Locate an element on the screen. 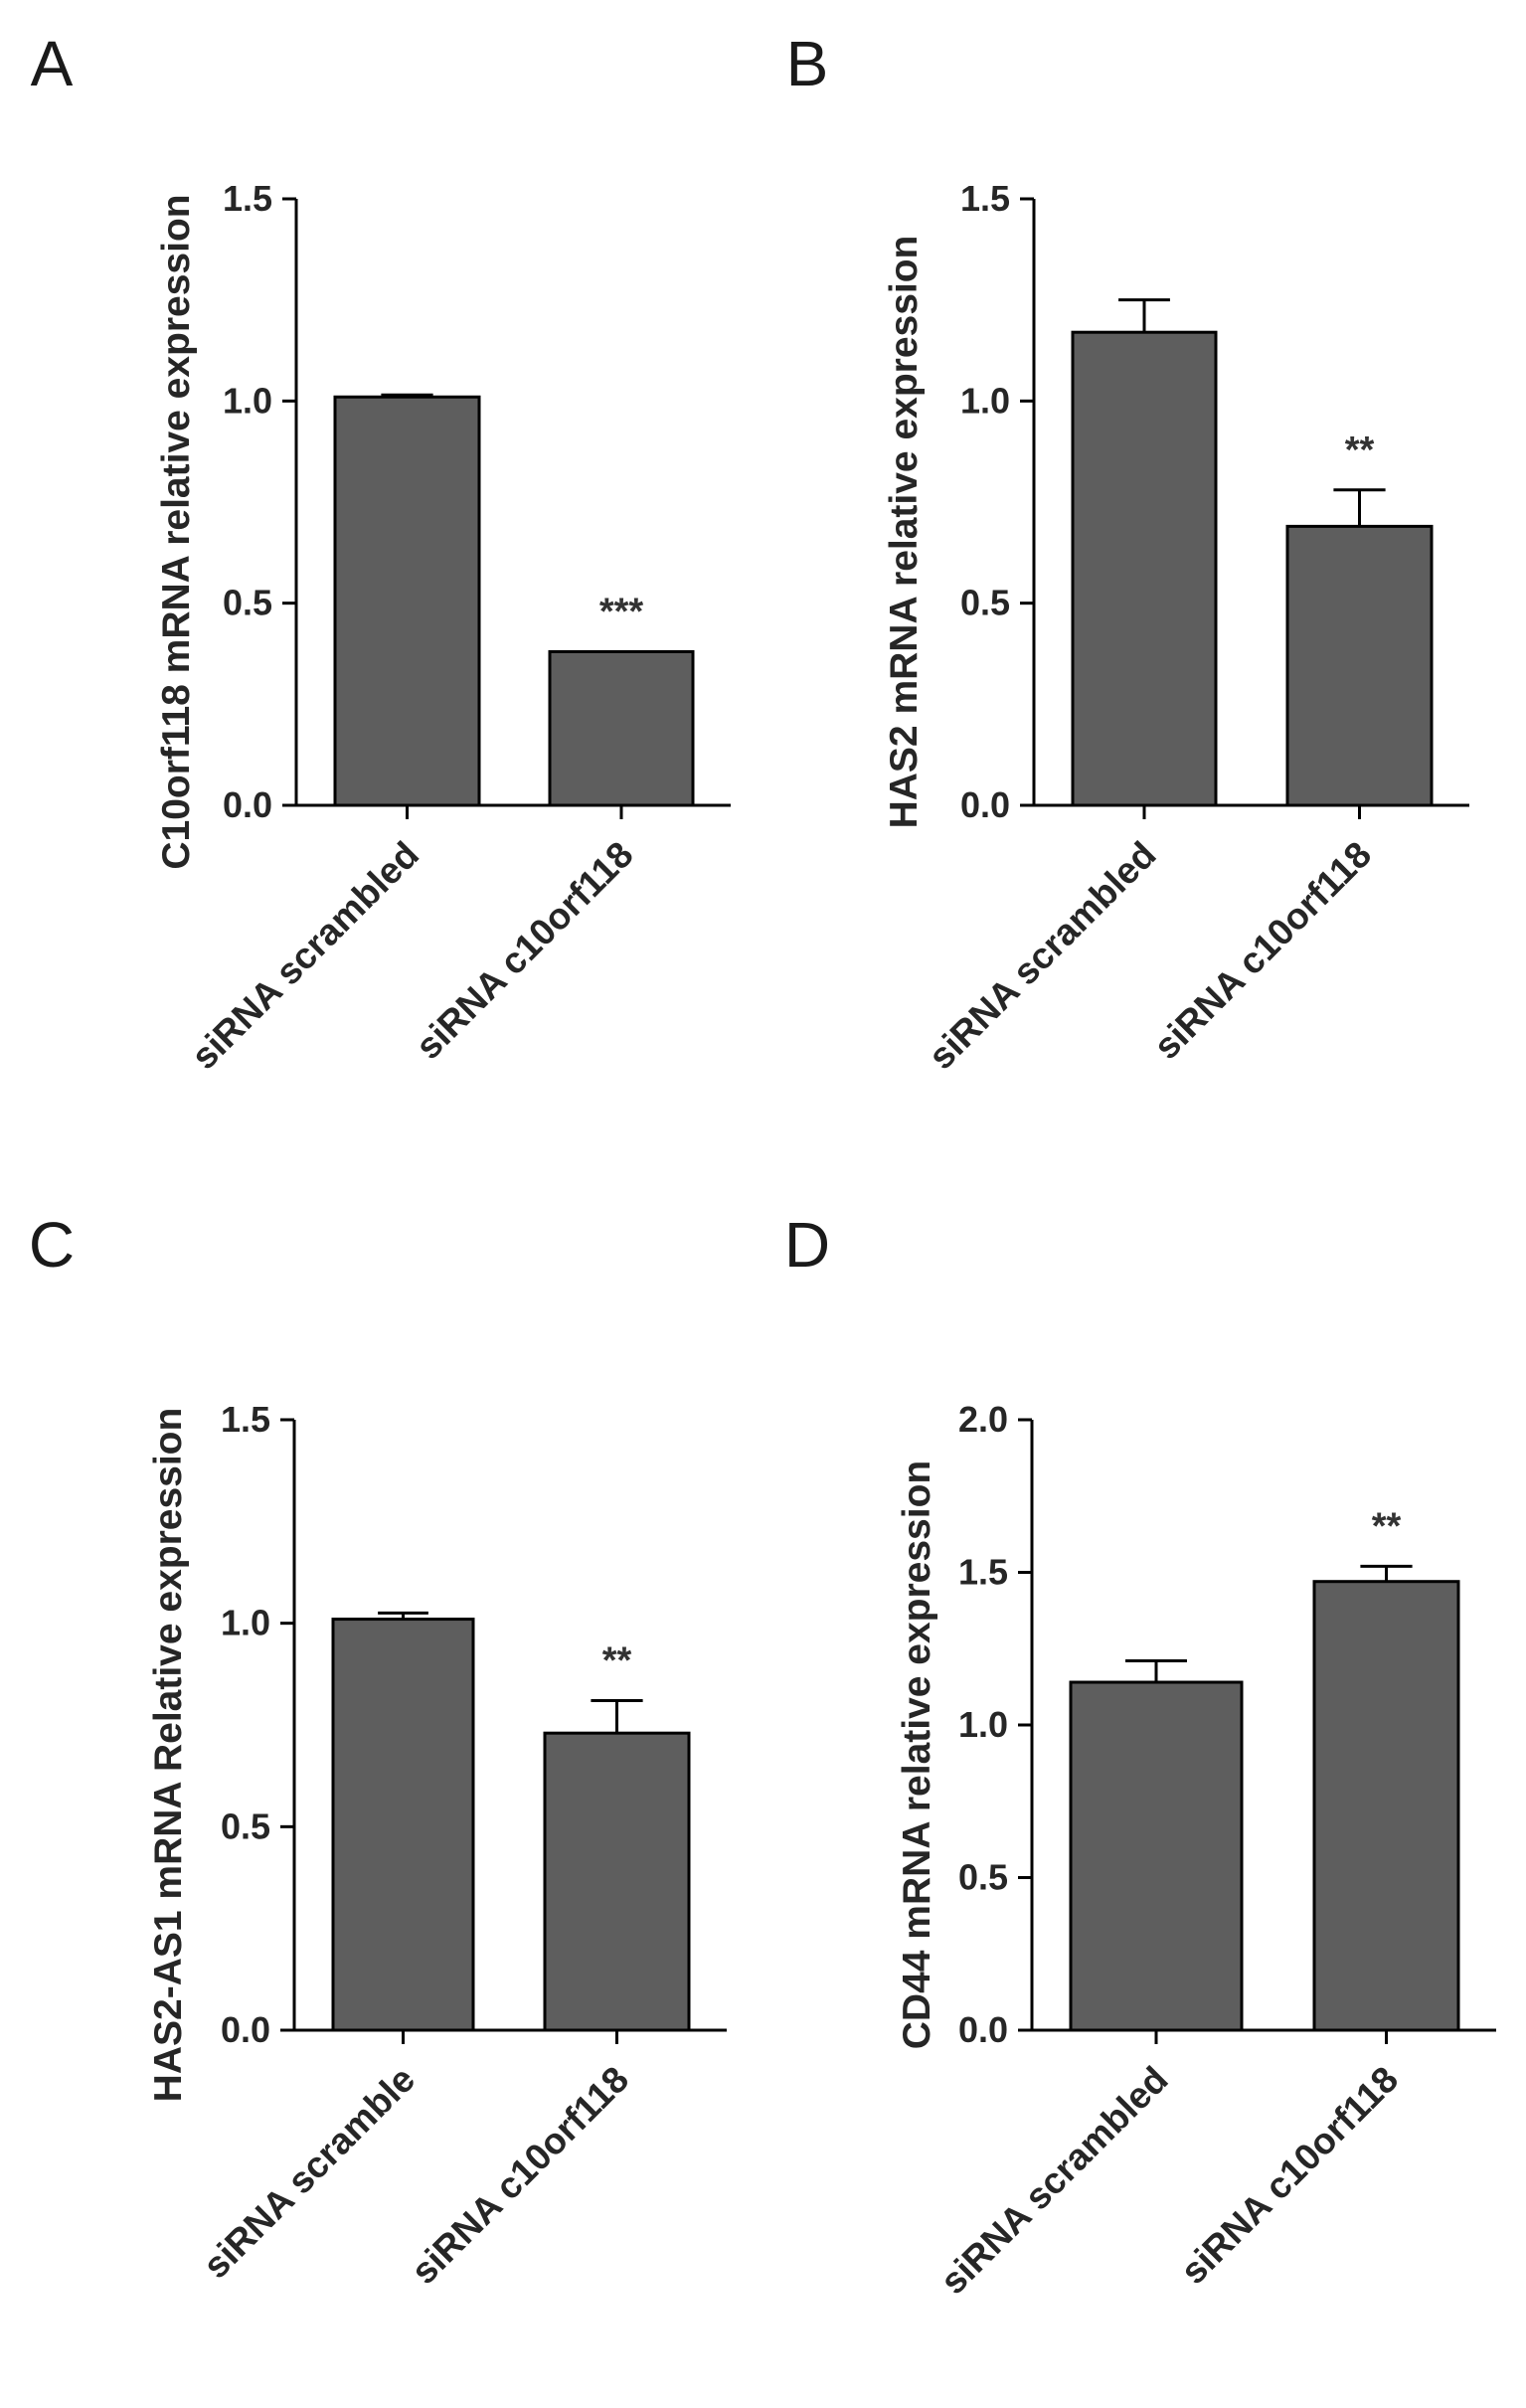  panel-c-category-label: siRNA c10orf118 is located at coordinates (520, 2176).